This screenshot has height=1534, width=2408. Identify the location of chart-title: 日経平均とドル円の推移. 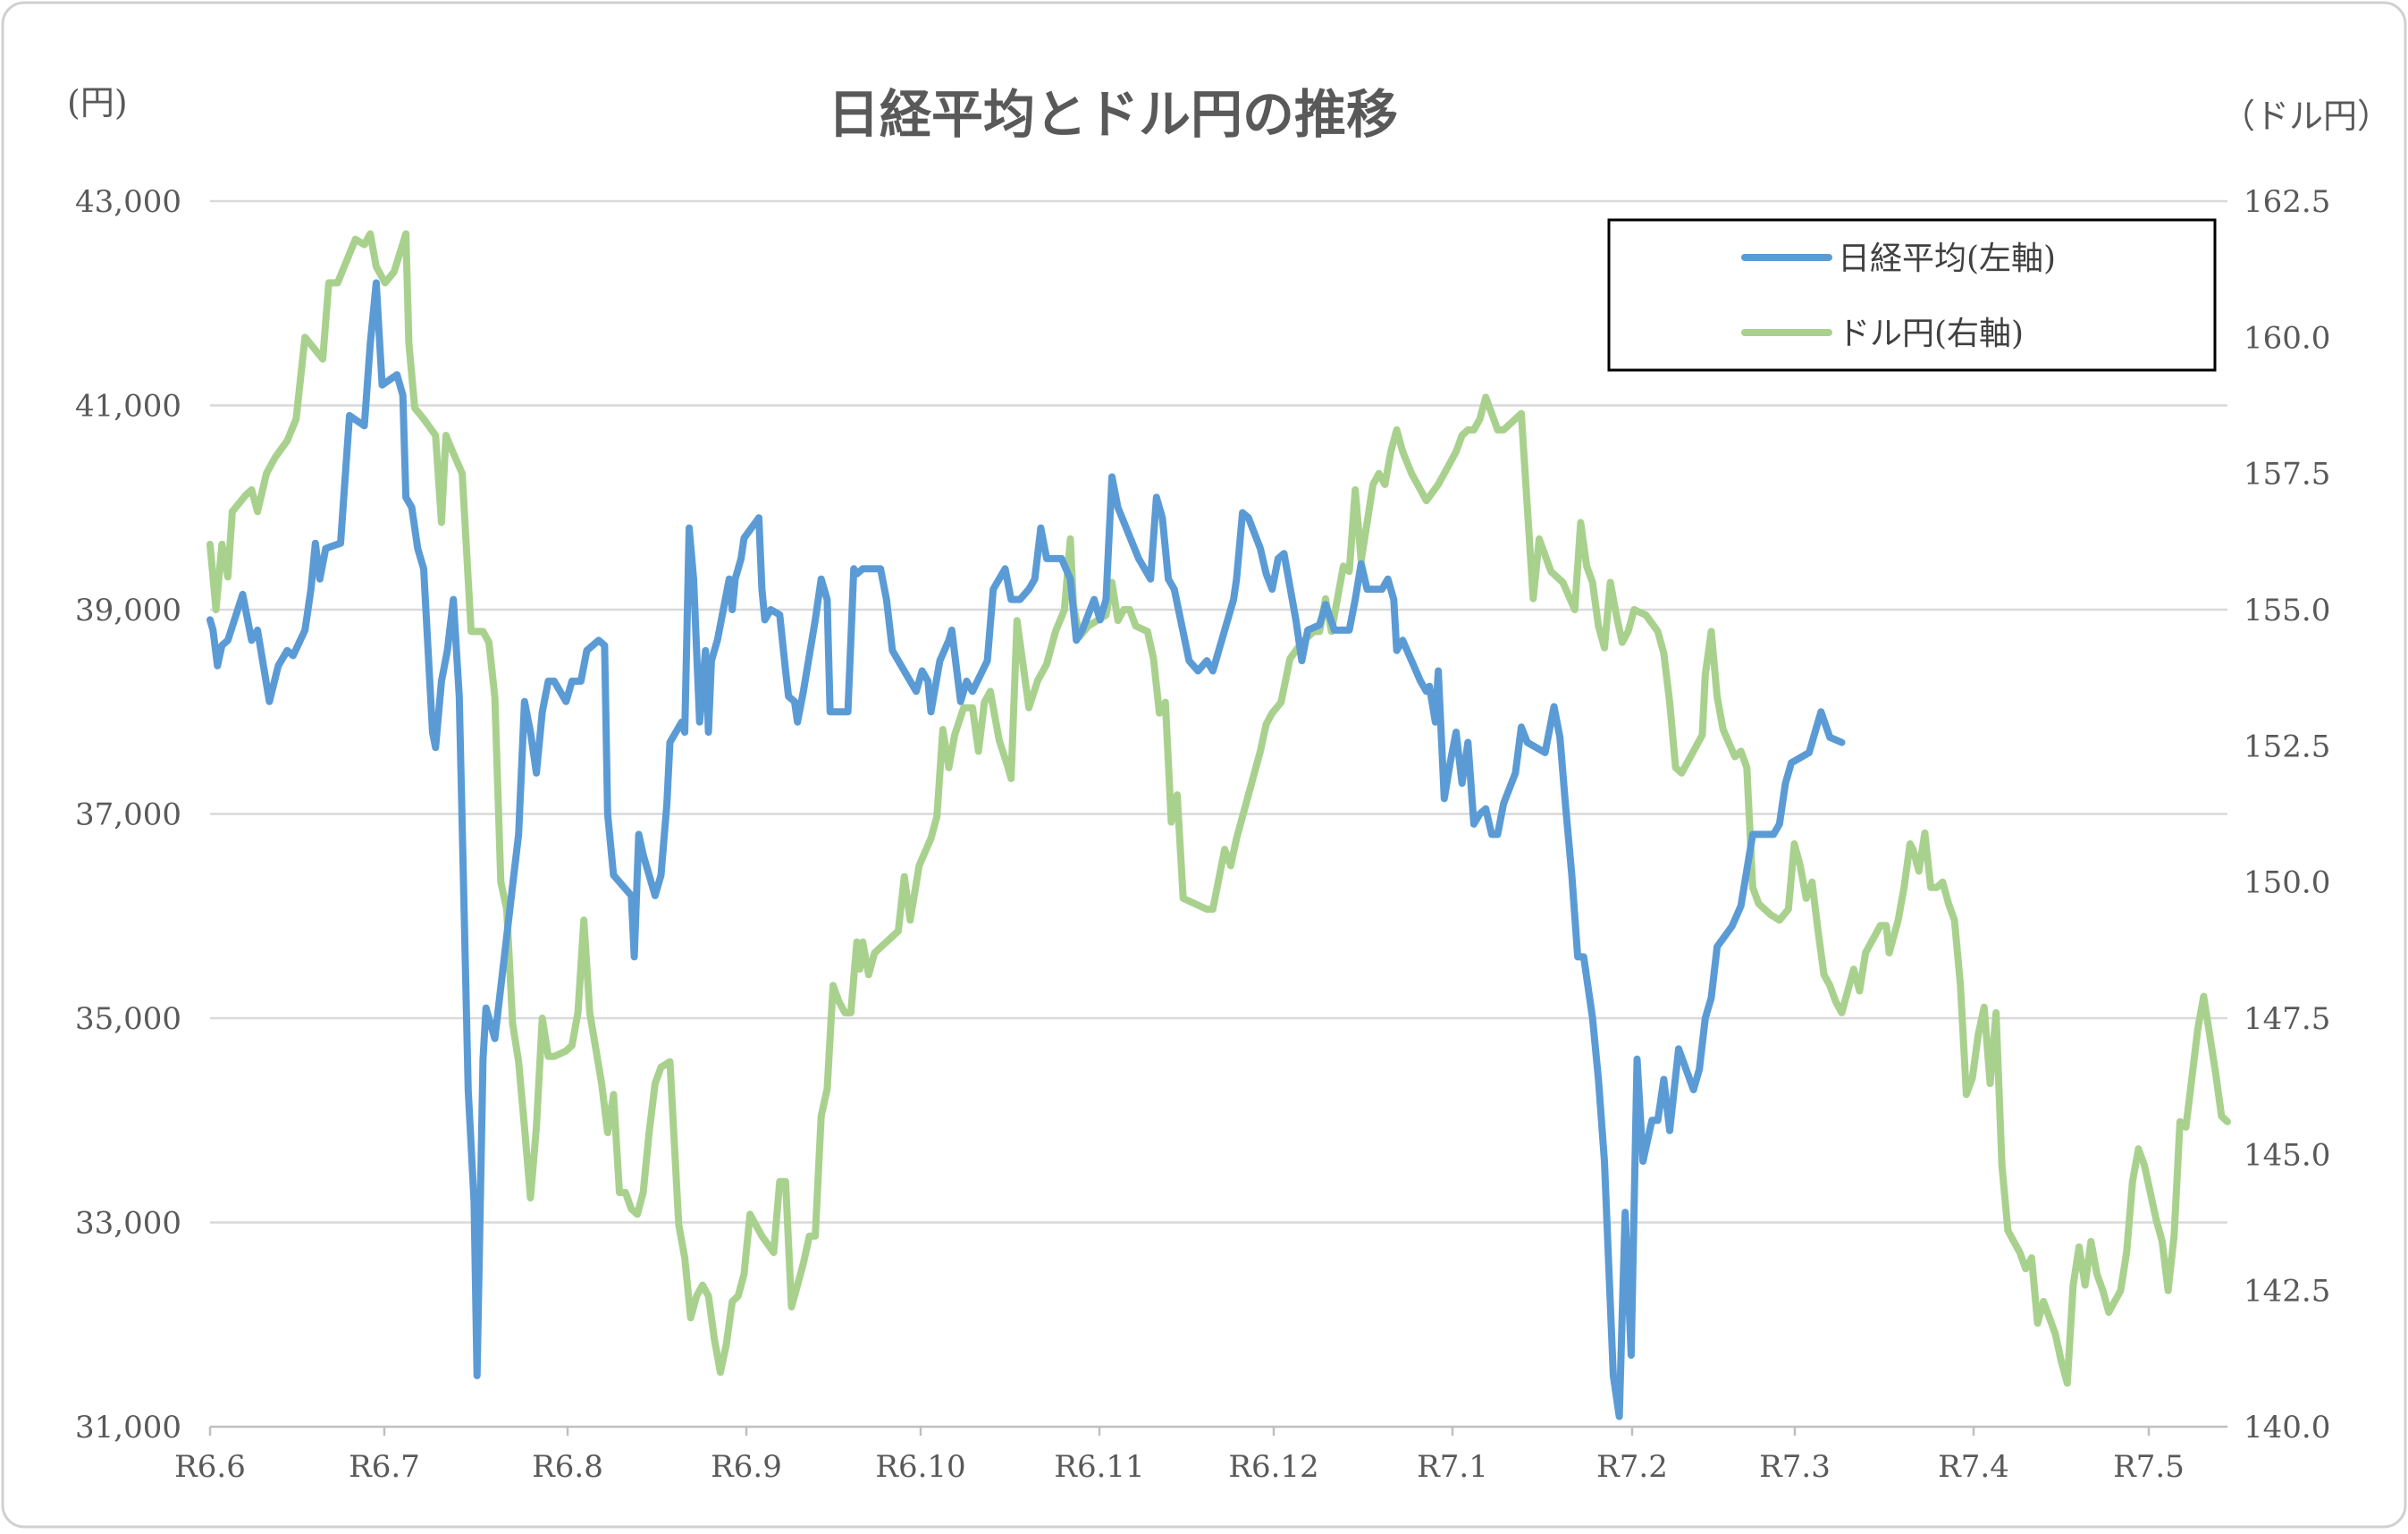
(1113, 114).